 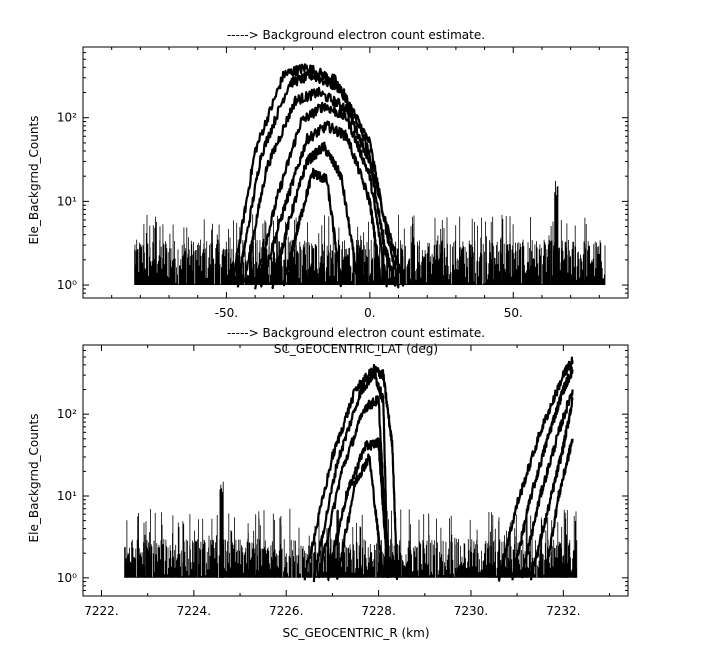 What do you see at coordinates (194, 611) in the screenshot?
I see `x-tick-label: 7224.` at bounding box center [194, 611].